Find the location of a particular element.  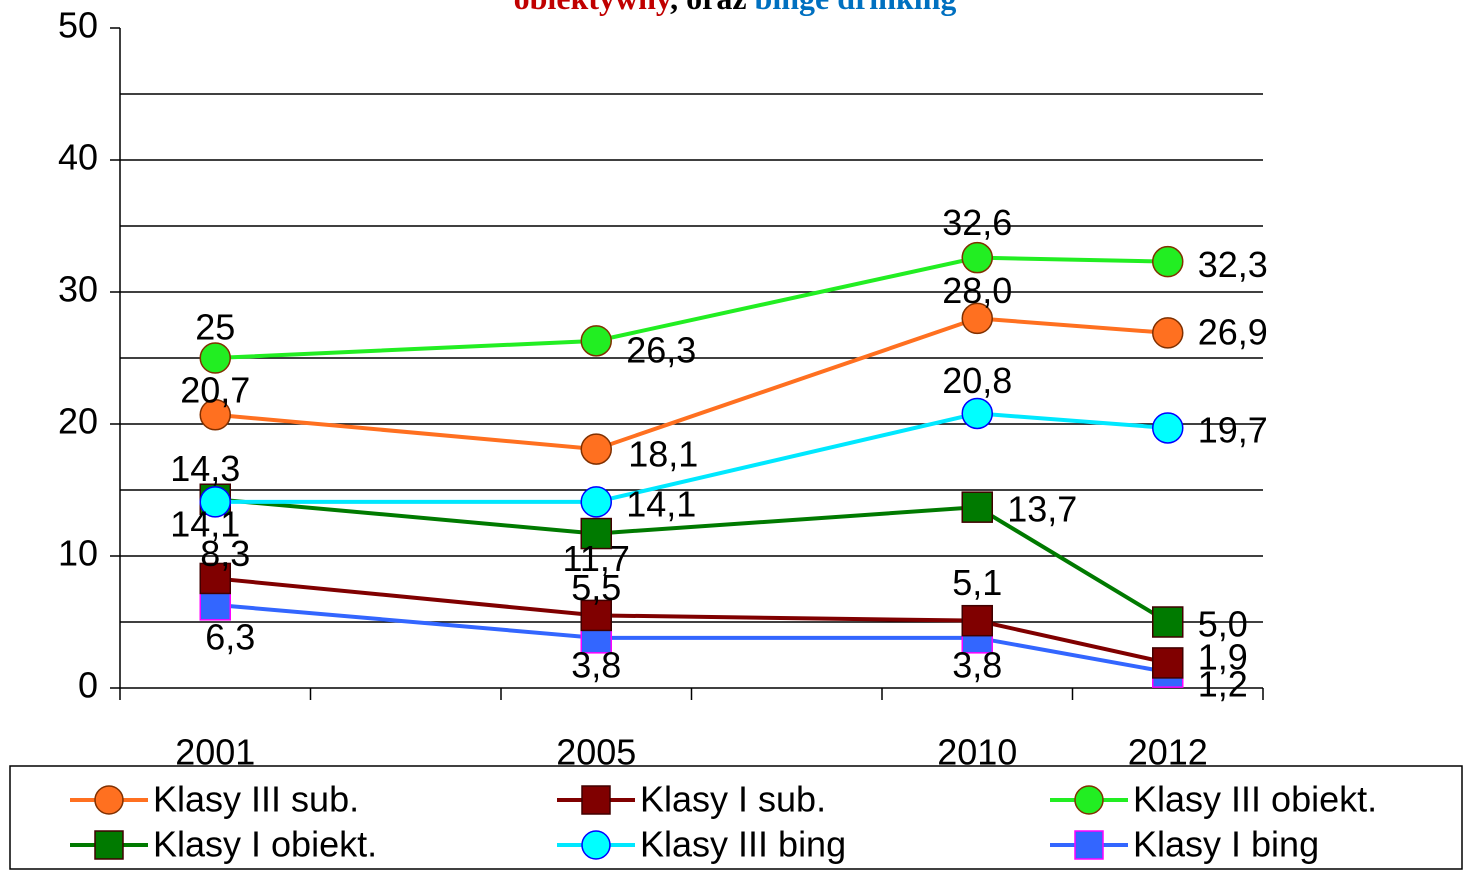

data-label: 1,2 is located at coordinates (1223, 684).